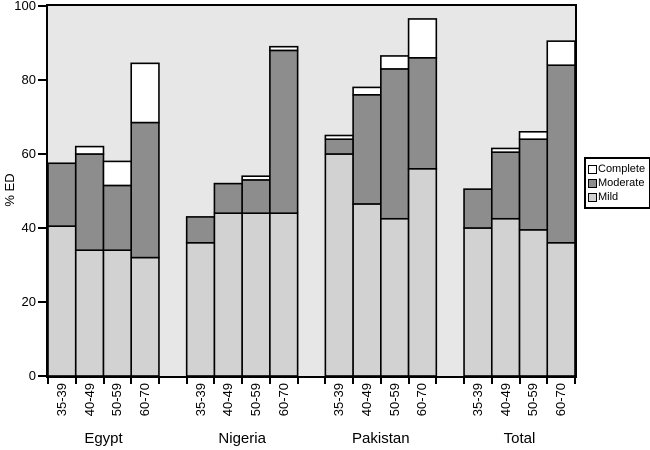  What do you see at coordinates (28, 79) in the screenshot?
I see `y-tick-label: 80` at bounding box center [28, 79].